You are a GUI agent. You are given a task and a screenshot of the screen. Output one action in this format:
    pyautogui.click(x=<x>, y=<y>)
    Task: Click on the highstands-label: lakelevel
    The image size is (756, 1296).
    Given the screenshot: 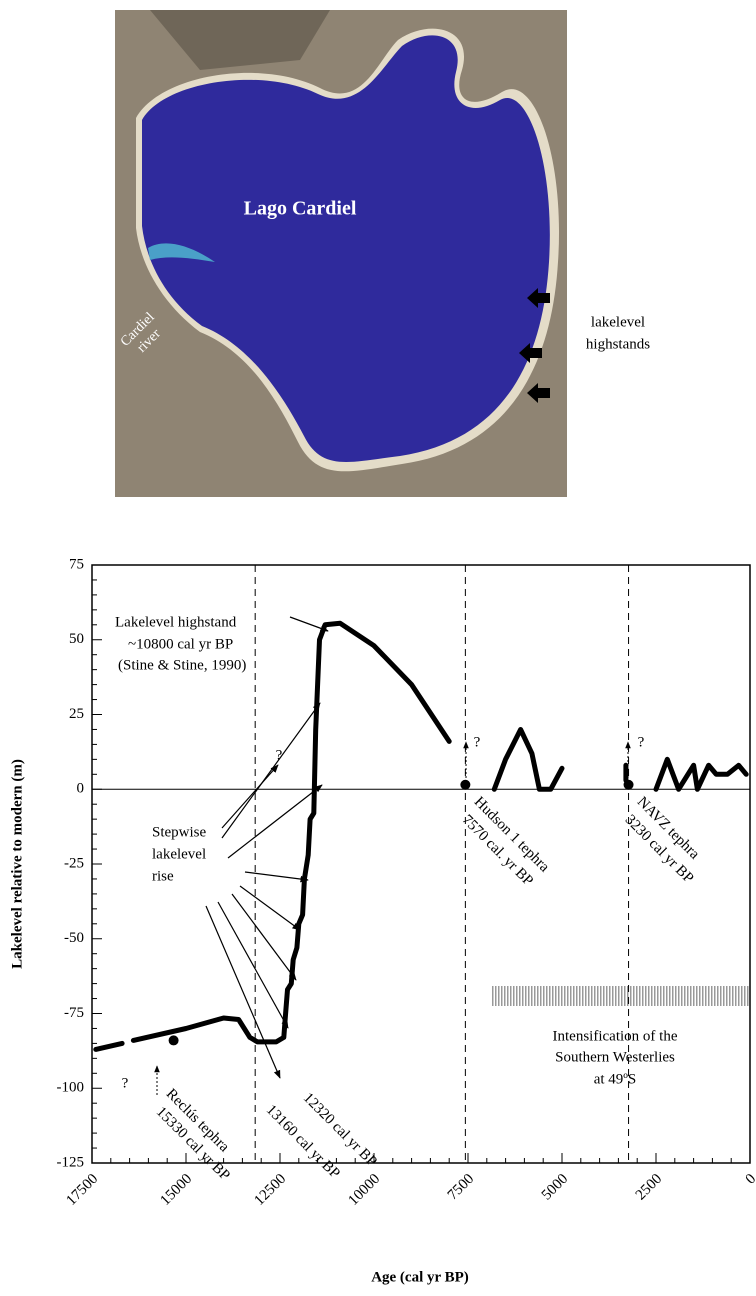 What is the action you would take?
    pyautogui.click(x=618, y=322)
    